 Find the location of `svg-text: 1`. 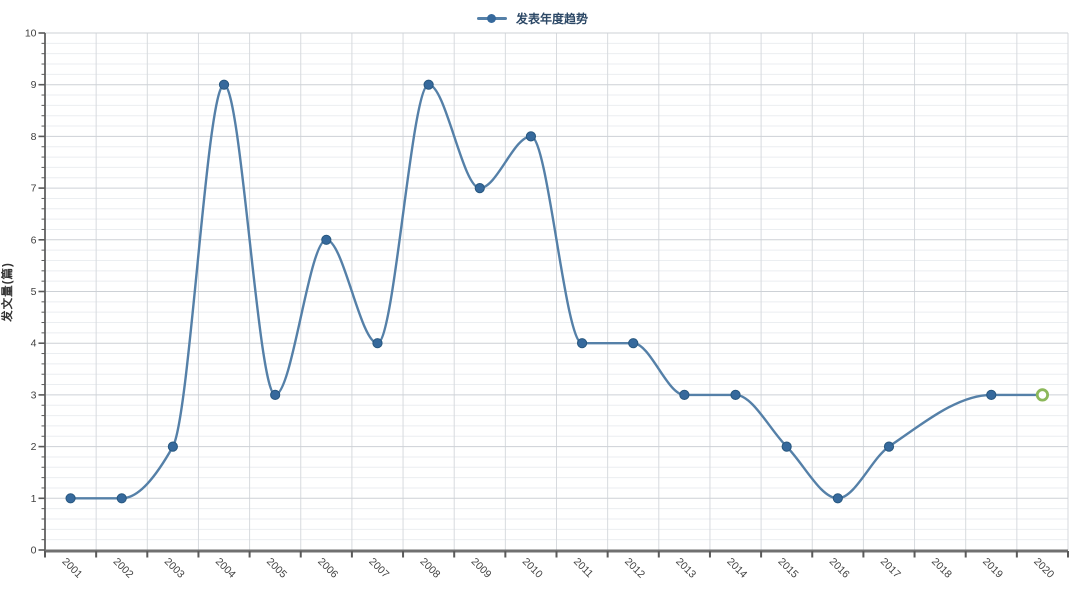

svg-text: 1 is located at coordinates (34, 499).